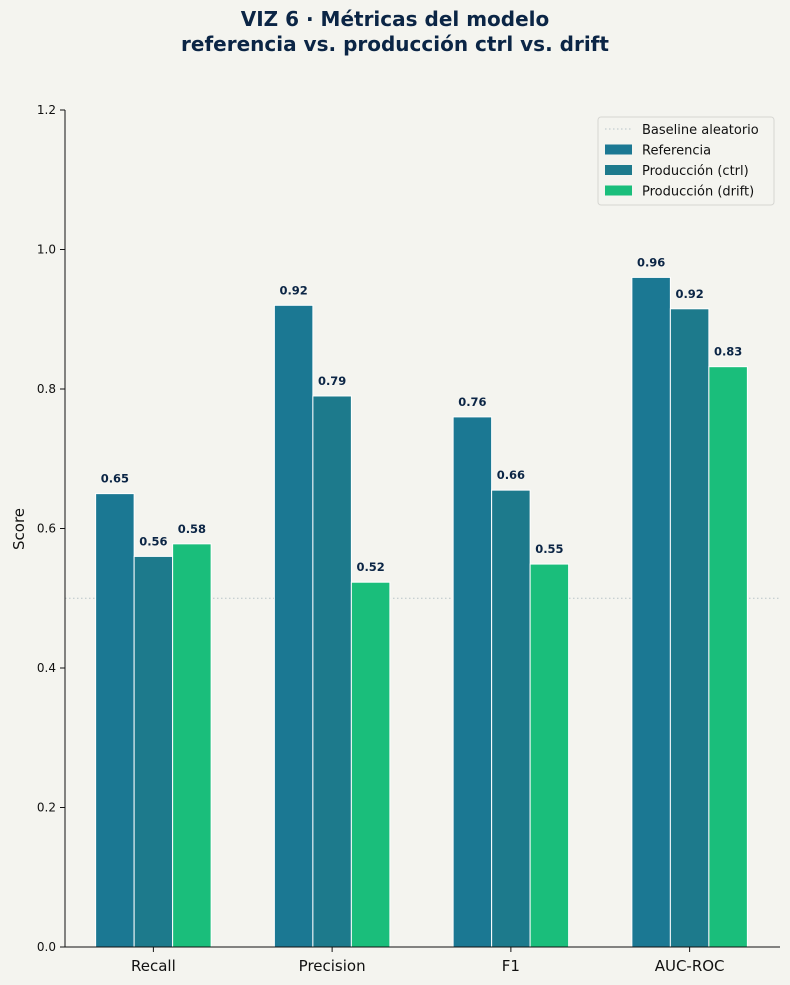 The height and width of the screenshot is (985, 790). What do you see at coordinates (549, 549) in the screenshot?
I see `bar-value-label: 0.55` at bounding box center [549, 549].